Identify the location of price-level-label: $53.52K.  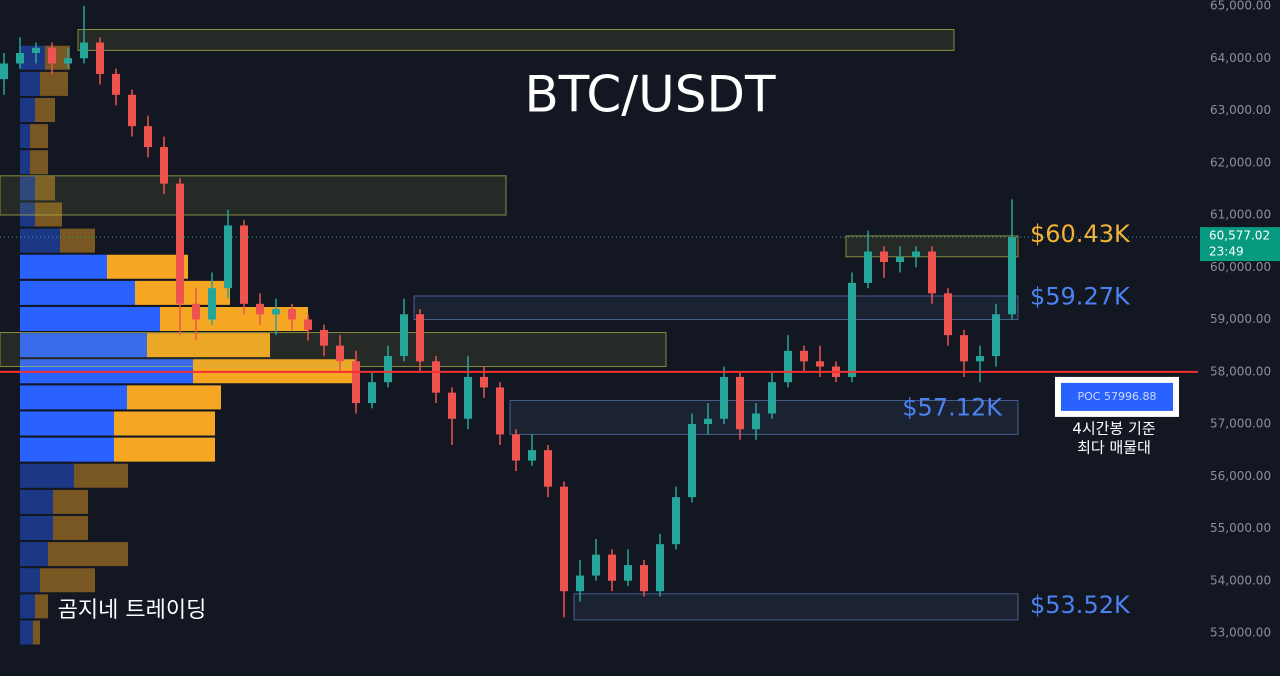
(1080, 605).